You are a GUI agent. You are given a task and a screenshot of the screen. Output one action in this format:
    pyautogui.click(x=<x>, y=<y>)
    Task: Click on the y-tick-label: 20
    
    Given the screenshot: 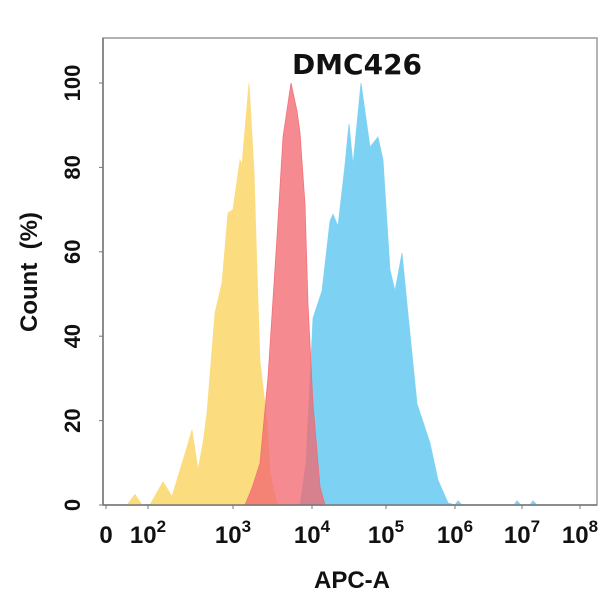 What is the action you would take?
    pyautogui.click(x=72, y=420)
    